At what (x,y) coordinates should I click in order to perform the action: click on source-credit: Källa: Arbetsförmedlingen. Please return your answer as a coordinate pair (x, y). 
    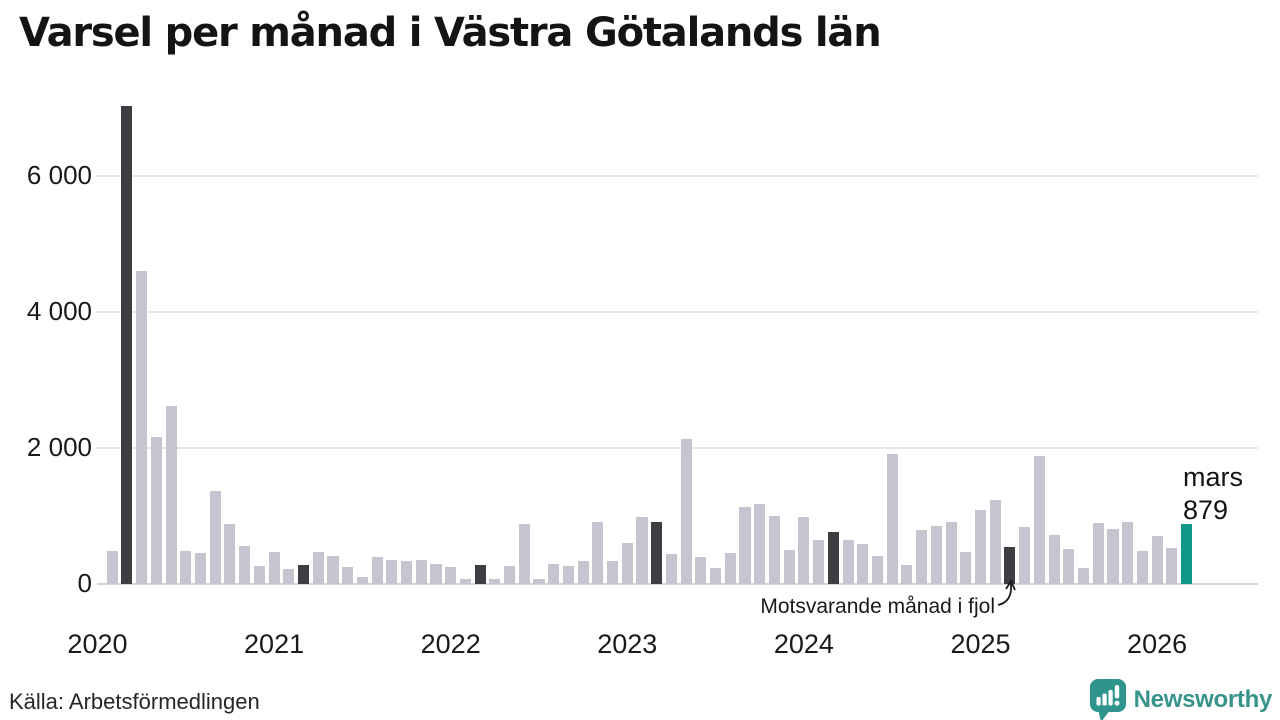
    Looking at the image, I should click on (134, 701).